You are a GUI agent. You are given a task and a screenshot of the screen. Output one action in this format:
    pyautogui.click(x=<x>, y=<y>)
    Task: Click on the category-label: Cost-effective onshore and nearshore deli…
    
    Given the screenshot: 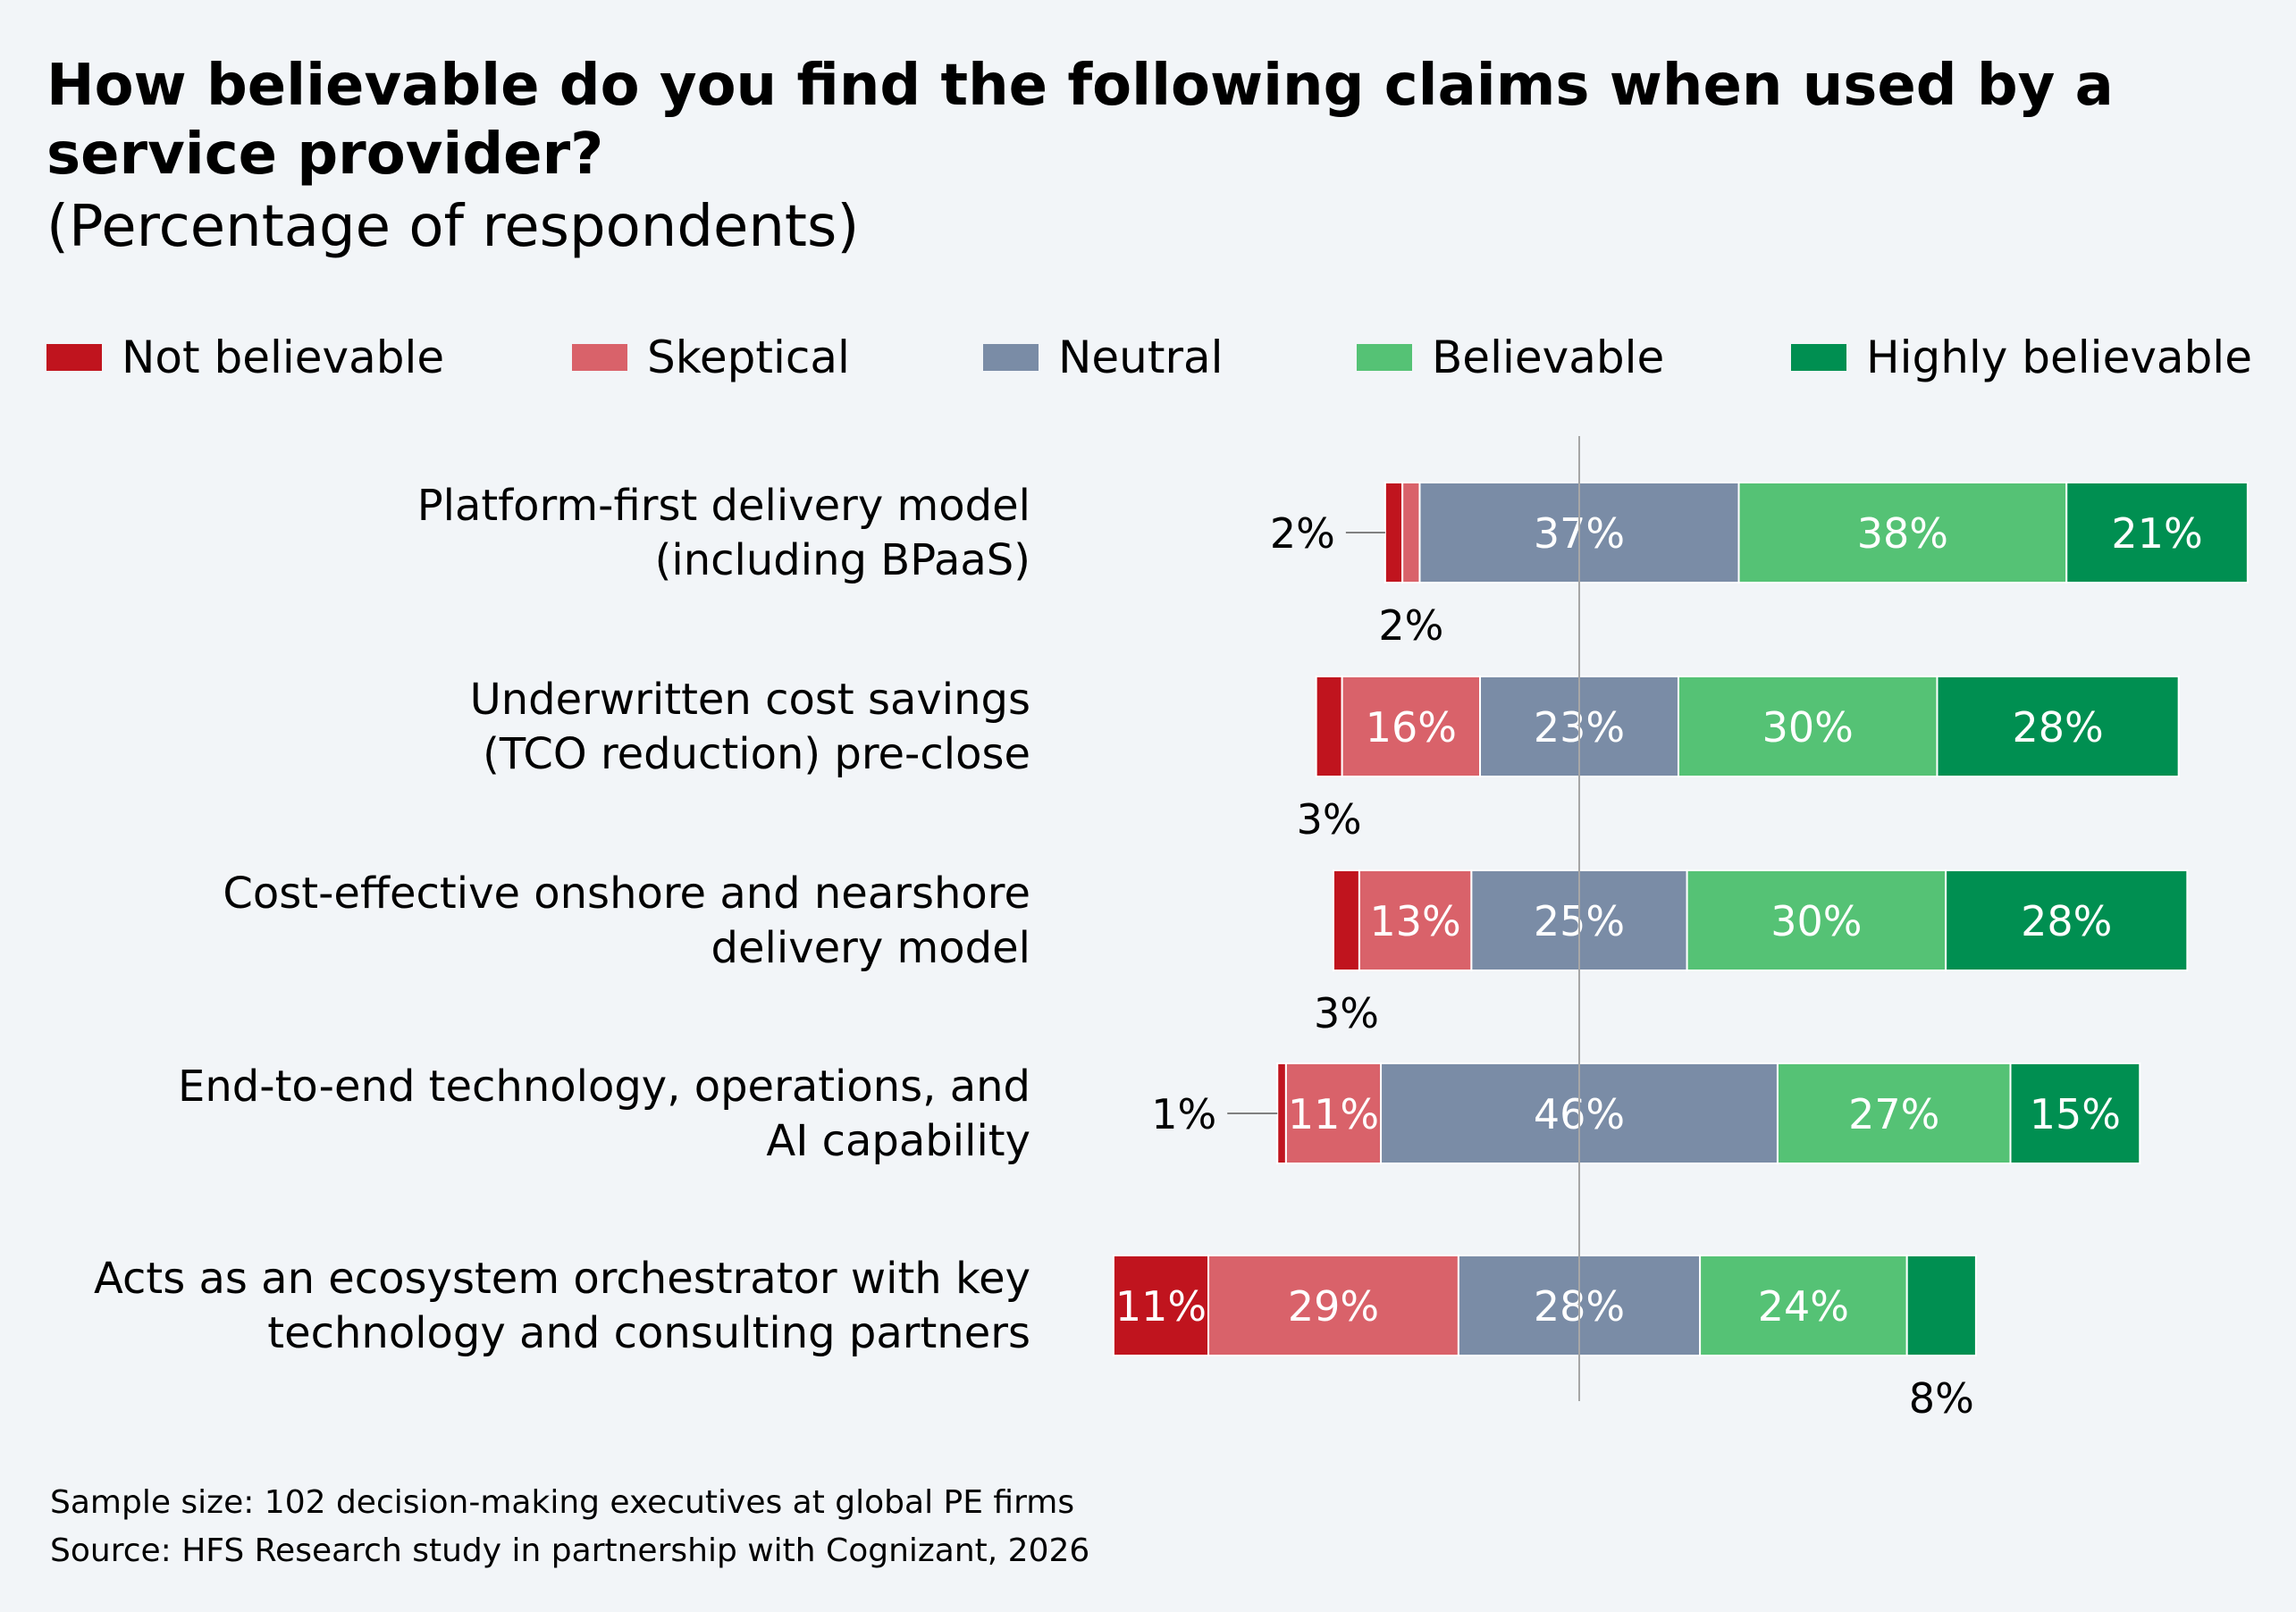 What is the action you would take?
    pyautogui.click(x=626, y=921)
    